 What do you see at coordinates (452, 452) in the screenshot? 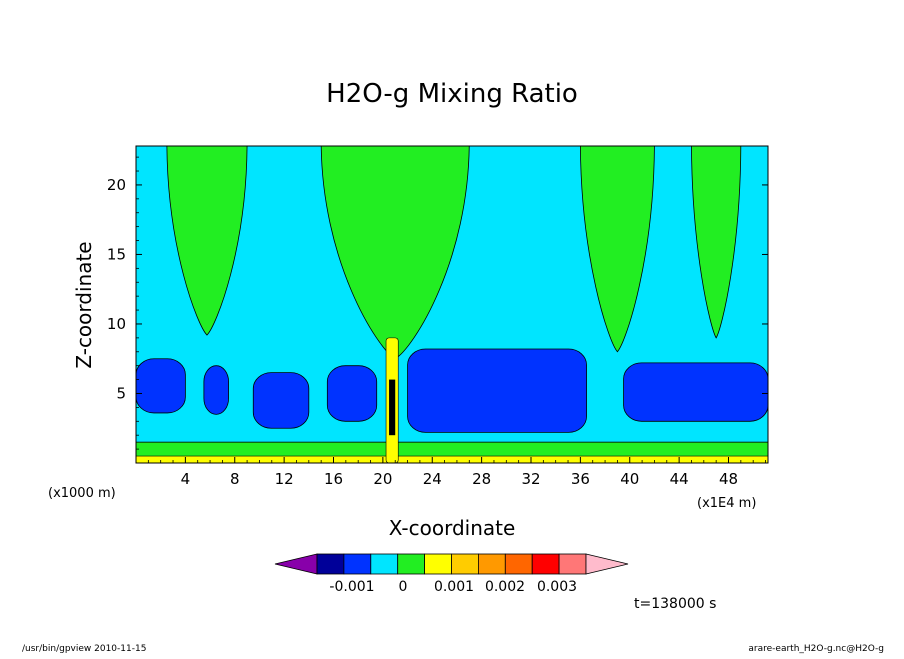
I see `surface-contour-layer` at bounding box center [452, 452].